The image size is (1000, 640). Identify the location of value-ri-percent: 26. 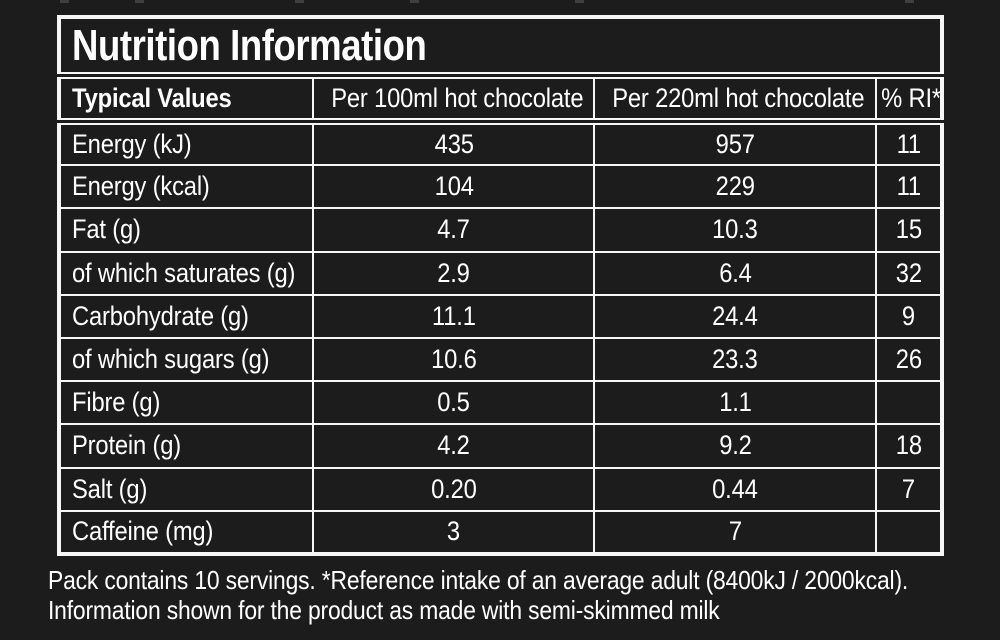
(908, 359).